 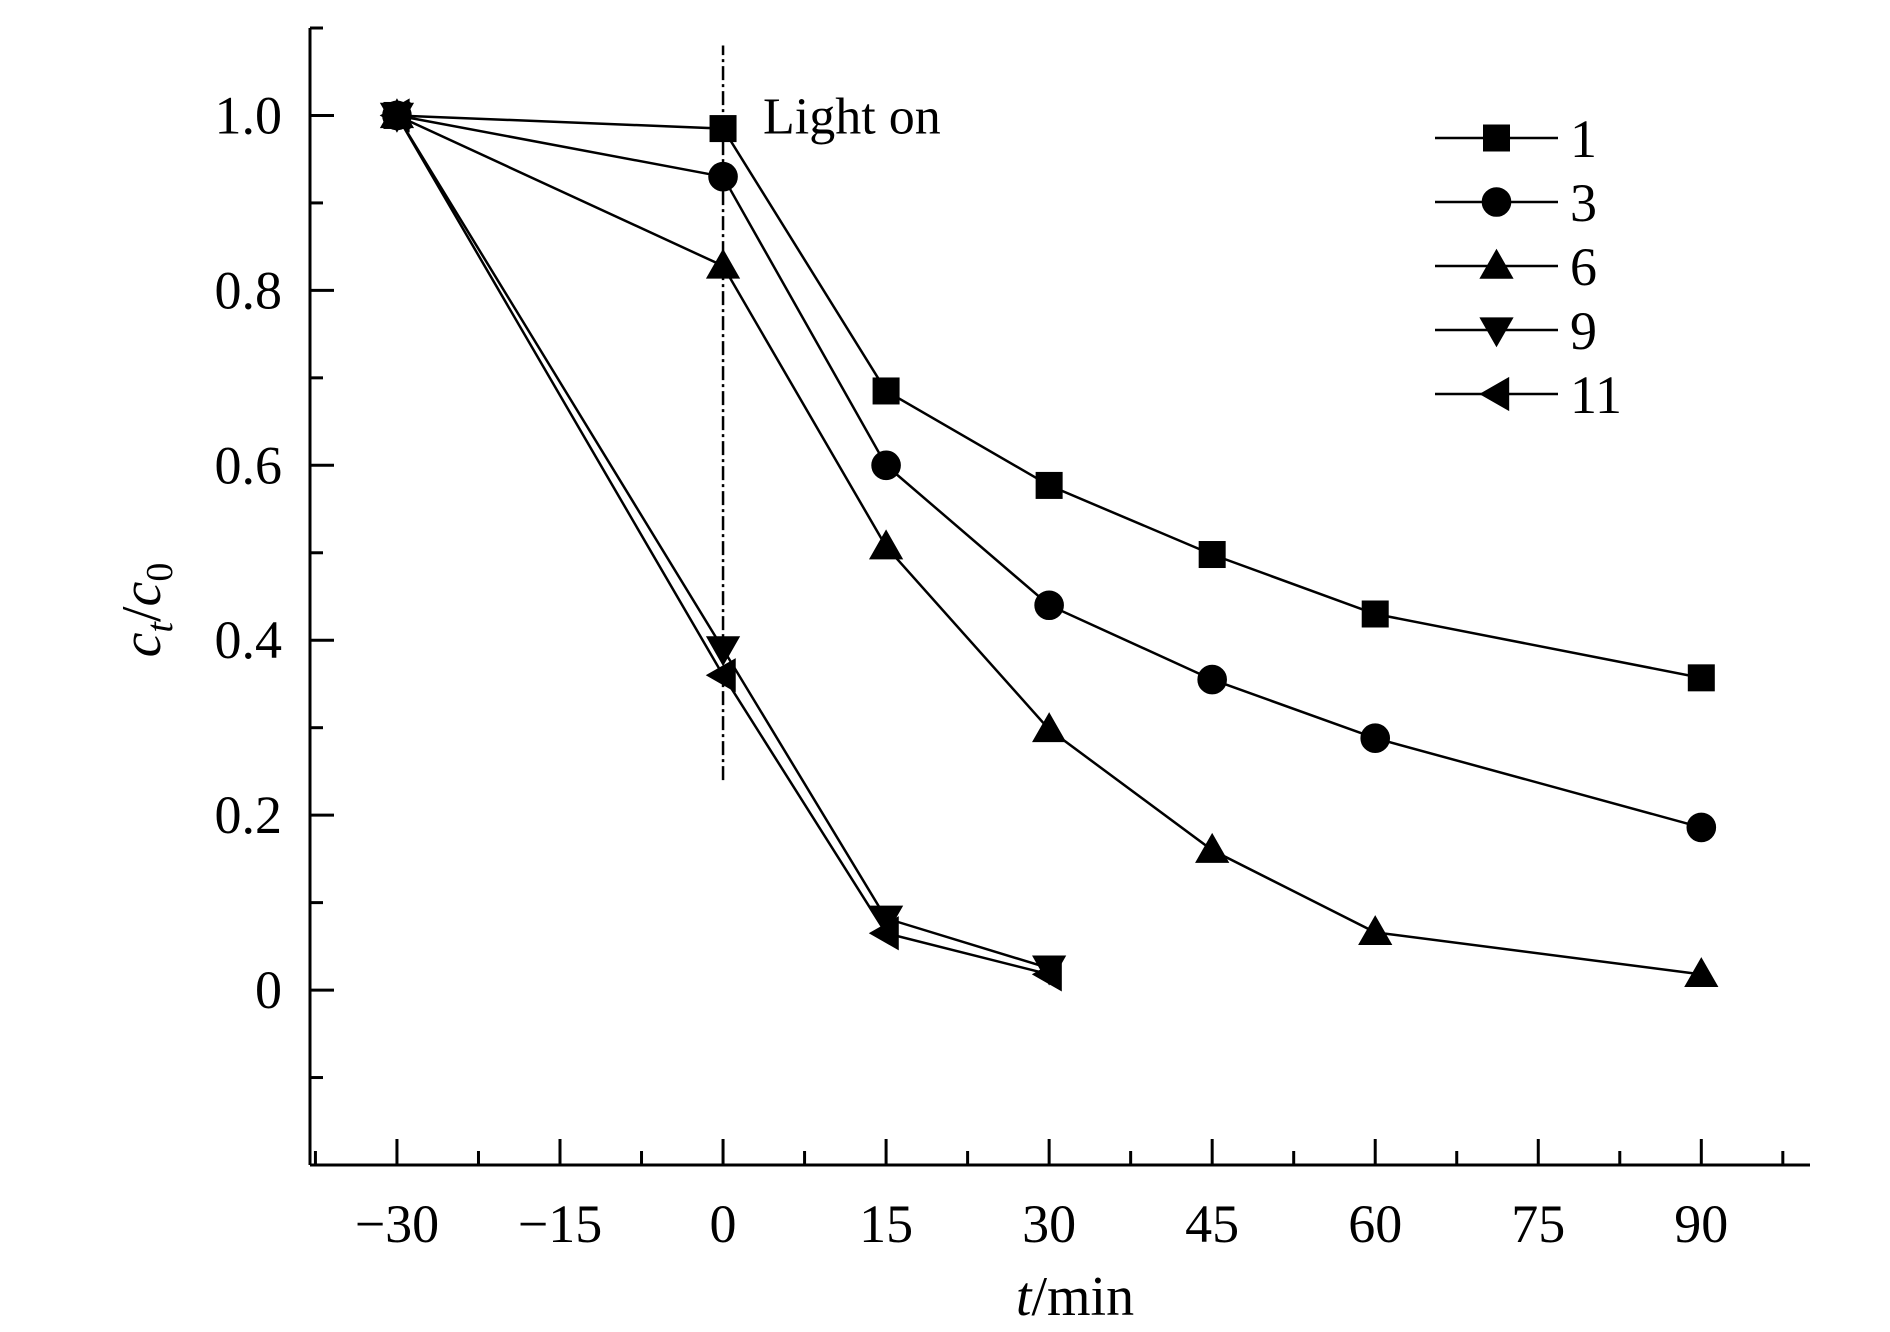 What do you see at coordinates (1212, 1224) in the screenshot?
I see `x-tick-label: 45` at bounding box center [1212, 1224].